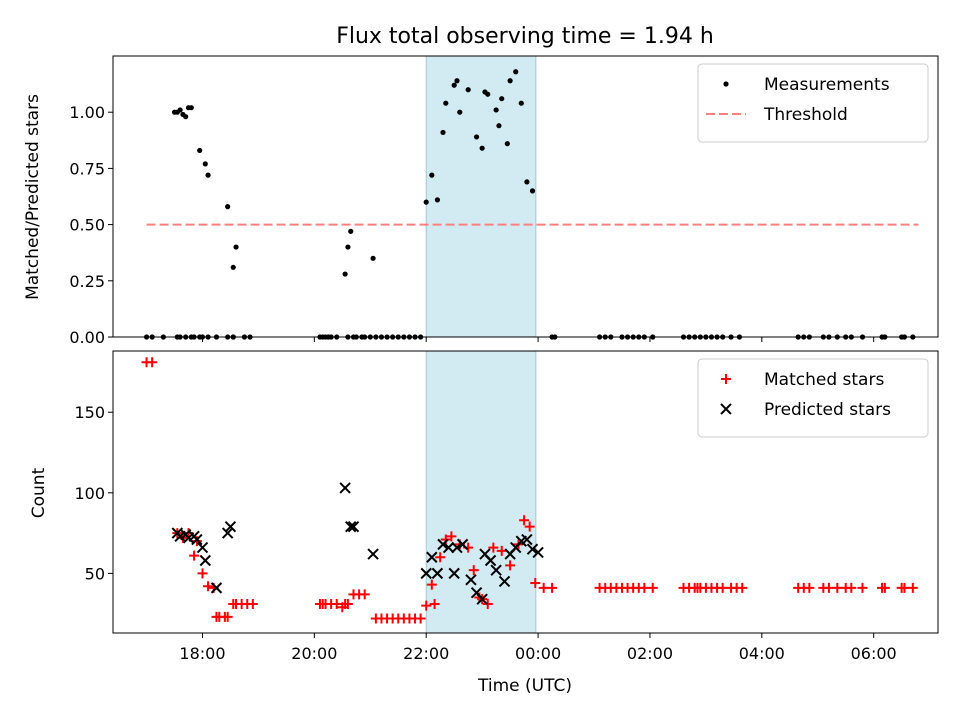 This screenshot has width=960, height=720. Describe the element at coordinates (827, 85) in the screenshot. I see `legend-label: Measurements` at that location.